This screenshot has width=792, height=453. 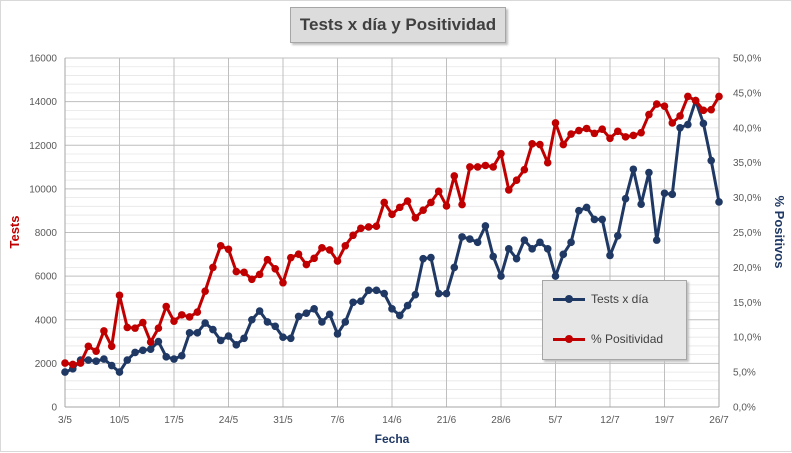 What do you see at coordinates (556, 420) in the screenshot?
I see `x-tick-label: 5/7` at bounding box center [556, 420].